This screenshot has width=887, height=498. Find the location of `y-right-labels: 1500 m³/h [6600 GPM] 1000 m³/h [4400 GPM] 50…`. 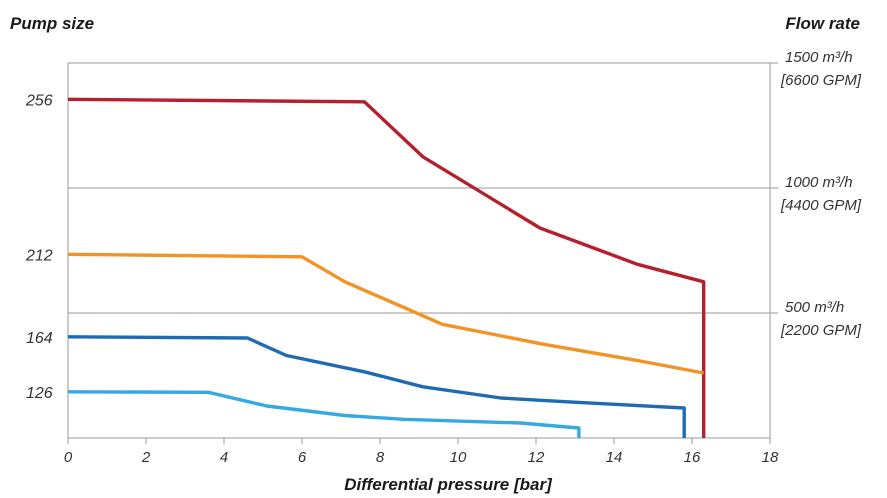

y-right-labels: 1500 m³/h [6600 GPM] 1000 m³/h [4400 GPM] 50… is located at coordinates (821, 194).